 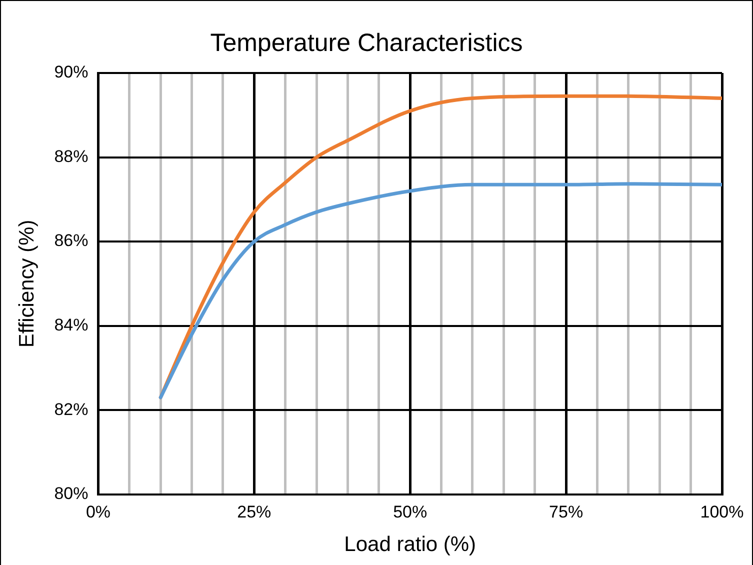 What do you see at coordinates (722, 512) in the screenshot?
I see `x-tick-label: 100%` at bounding box center [722, 512].